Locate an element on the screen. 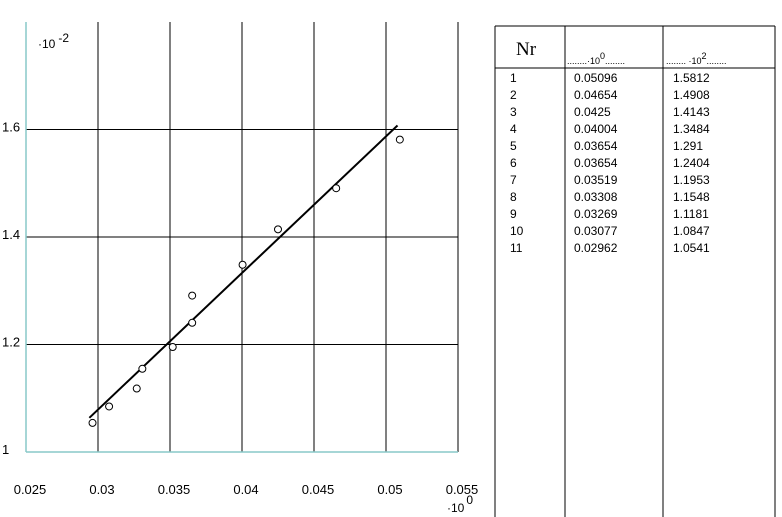  header-sup: 0 is located at coordinates (602, 56).